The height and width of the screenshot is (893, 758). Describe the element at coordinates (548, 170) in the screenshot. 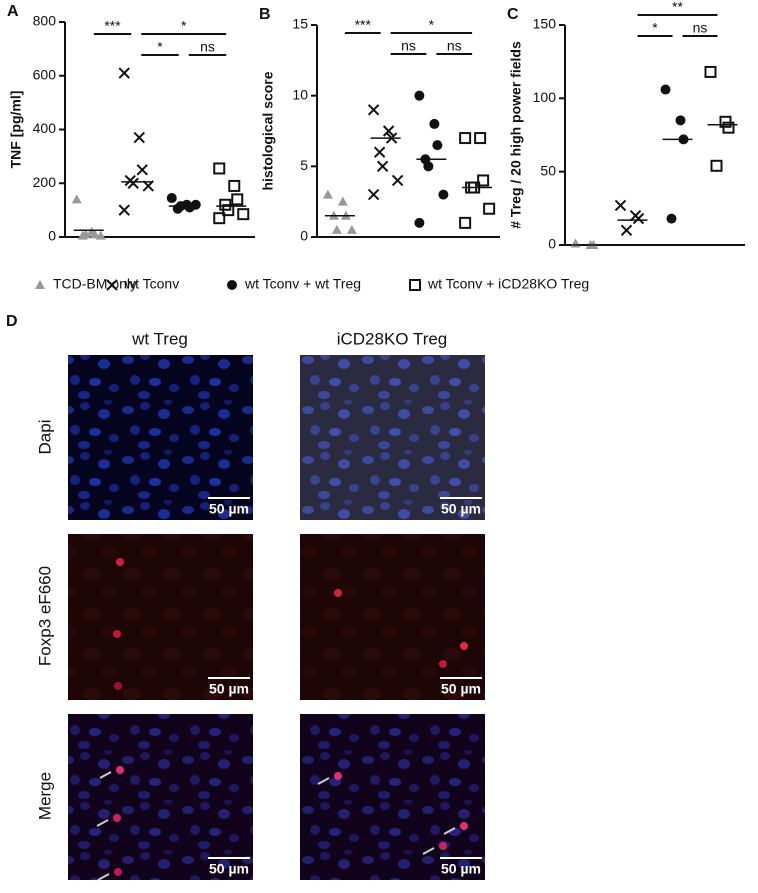

I see `y-tick-label: 50` at that location.